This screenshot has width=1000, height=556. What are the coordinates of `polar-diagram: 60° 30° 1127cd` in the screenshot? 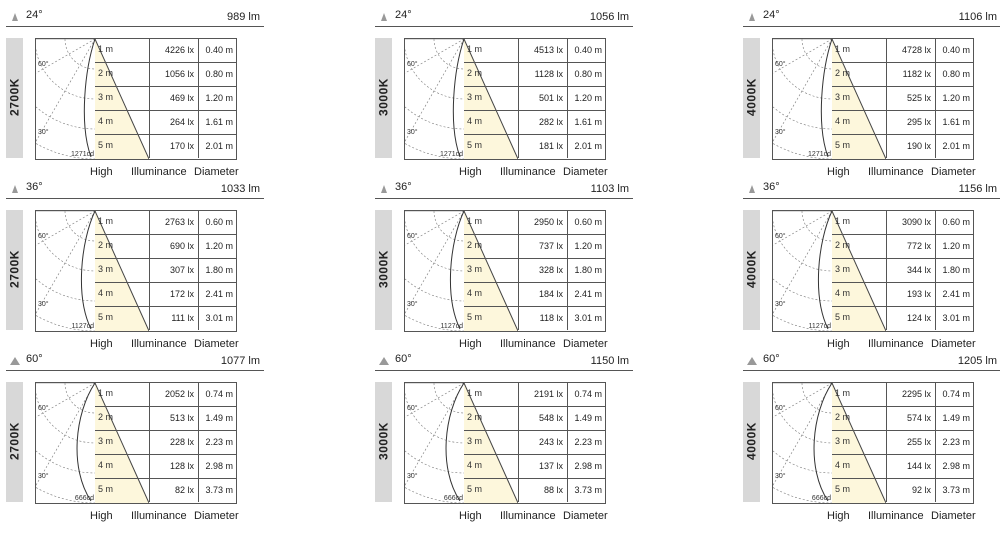 It's located at (803, 271).